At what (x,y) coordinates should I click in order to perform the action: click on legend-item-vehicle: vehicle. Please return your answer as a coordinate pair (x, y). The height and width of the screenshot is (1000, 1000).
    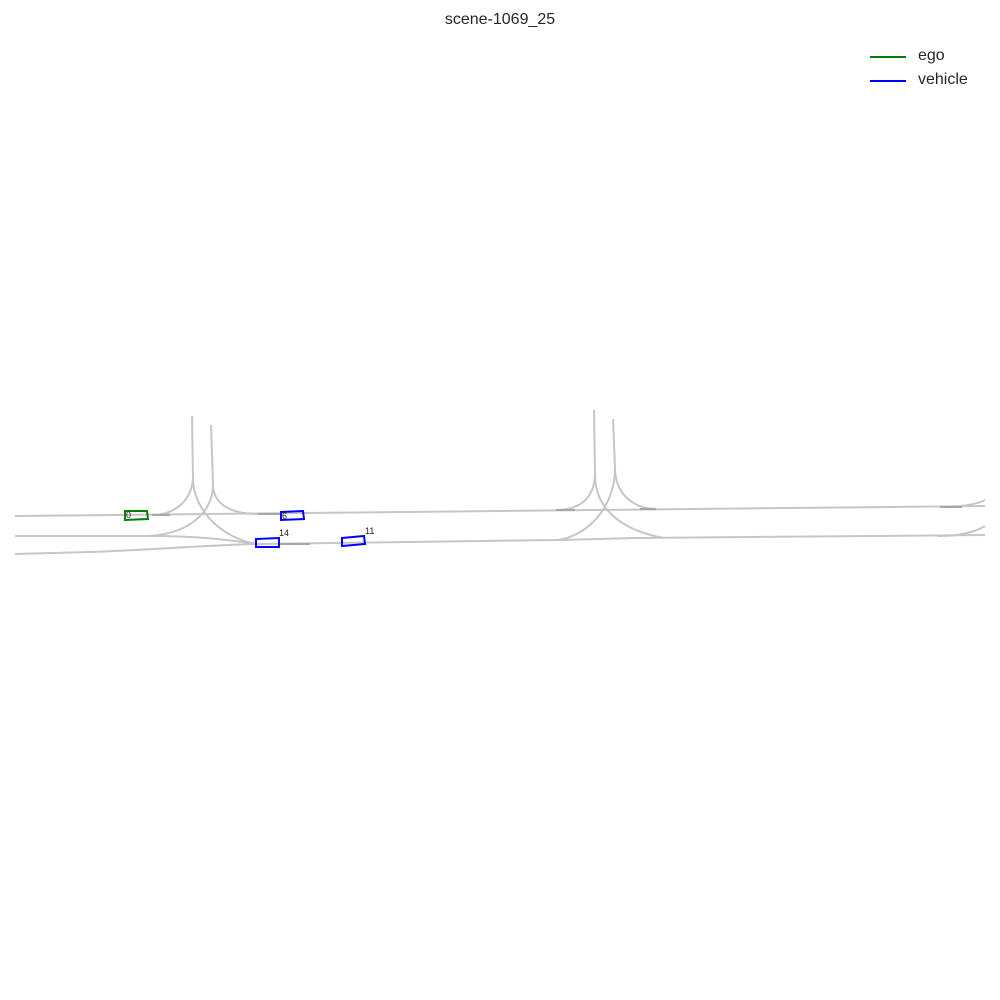
    Looking at the image, I should click on (932, 81).